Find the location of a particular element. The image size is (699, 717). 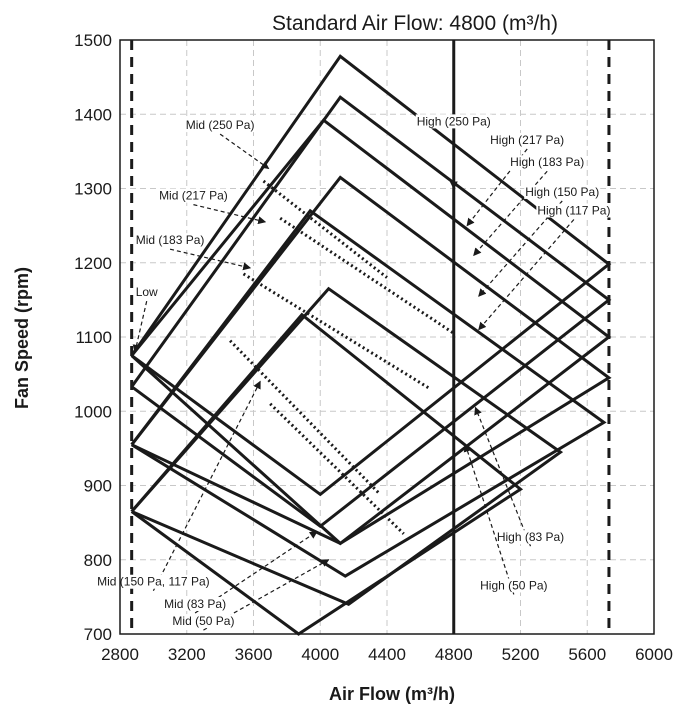

x-tick-label: 4800 is located at coordinates (454, 654).